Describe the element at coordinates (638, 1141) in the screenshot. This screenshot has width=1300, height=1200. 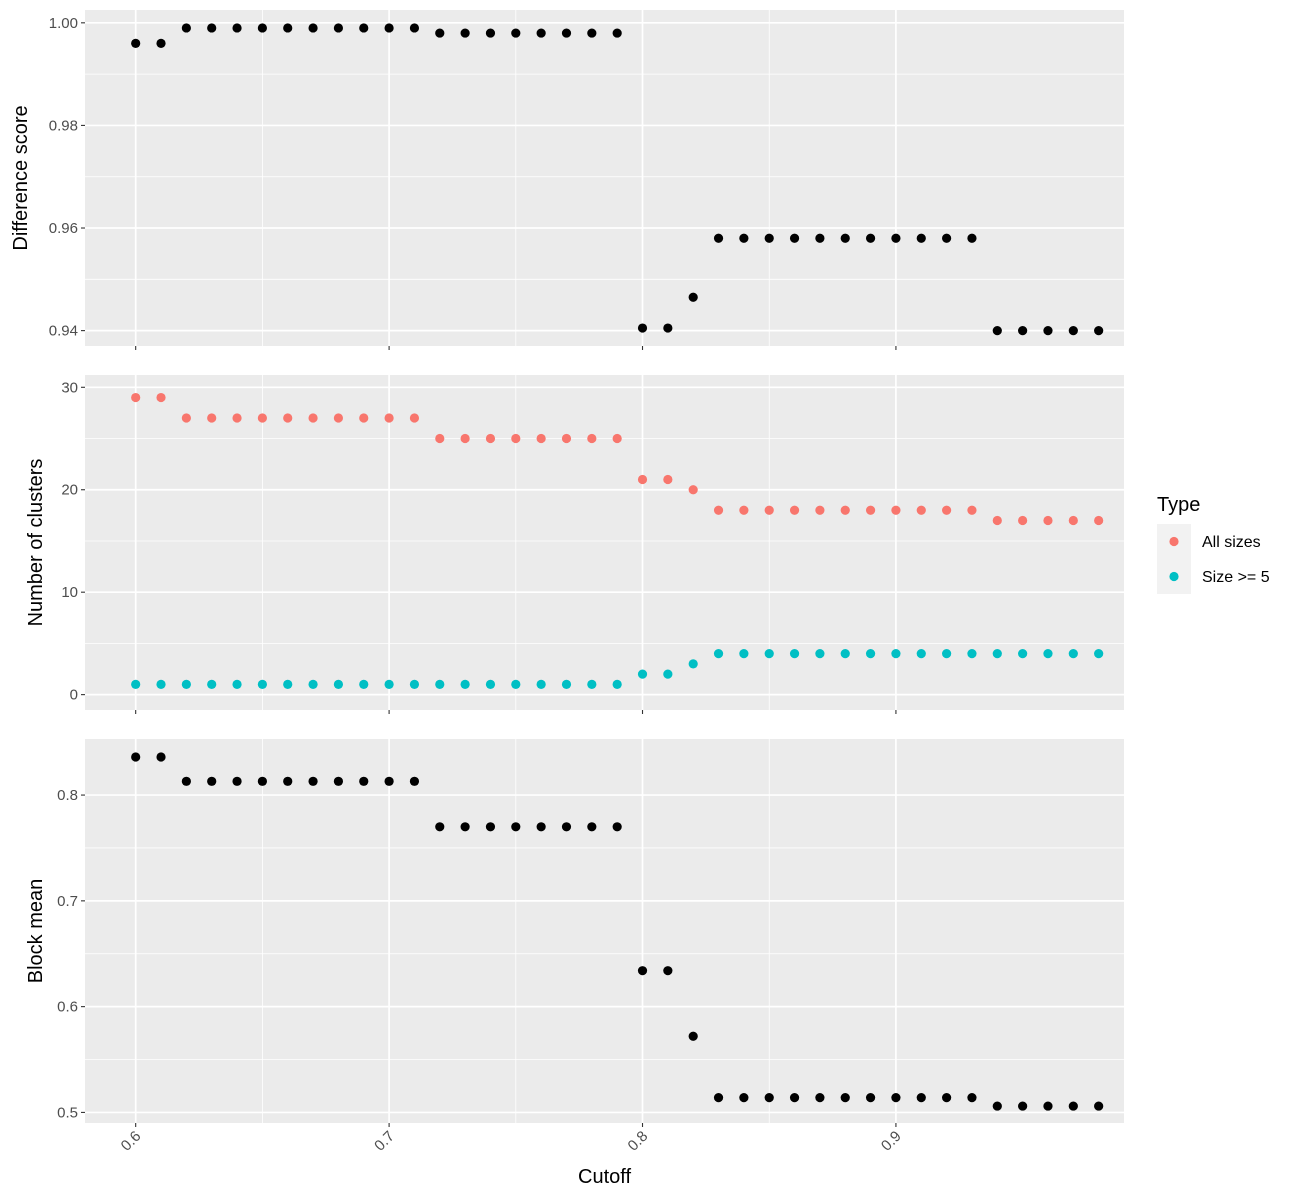
I see `x-tick-label: 0.8` at that location.